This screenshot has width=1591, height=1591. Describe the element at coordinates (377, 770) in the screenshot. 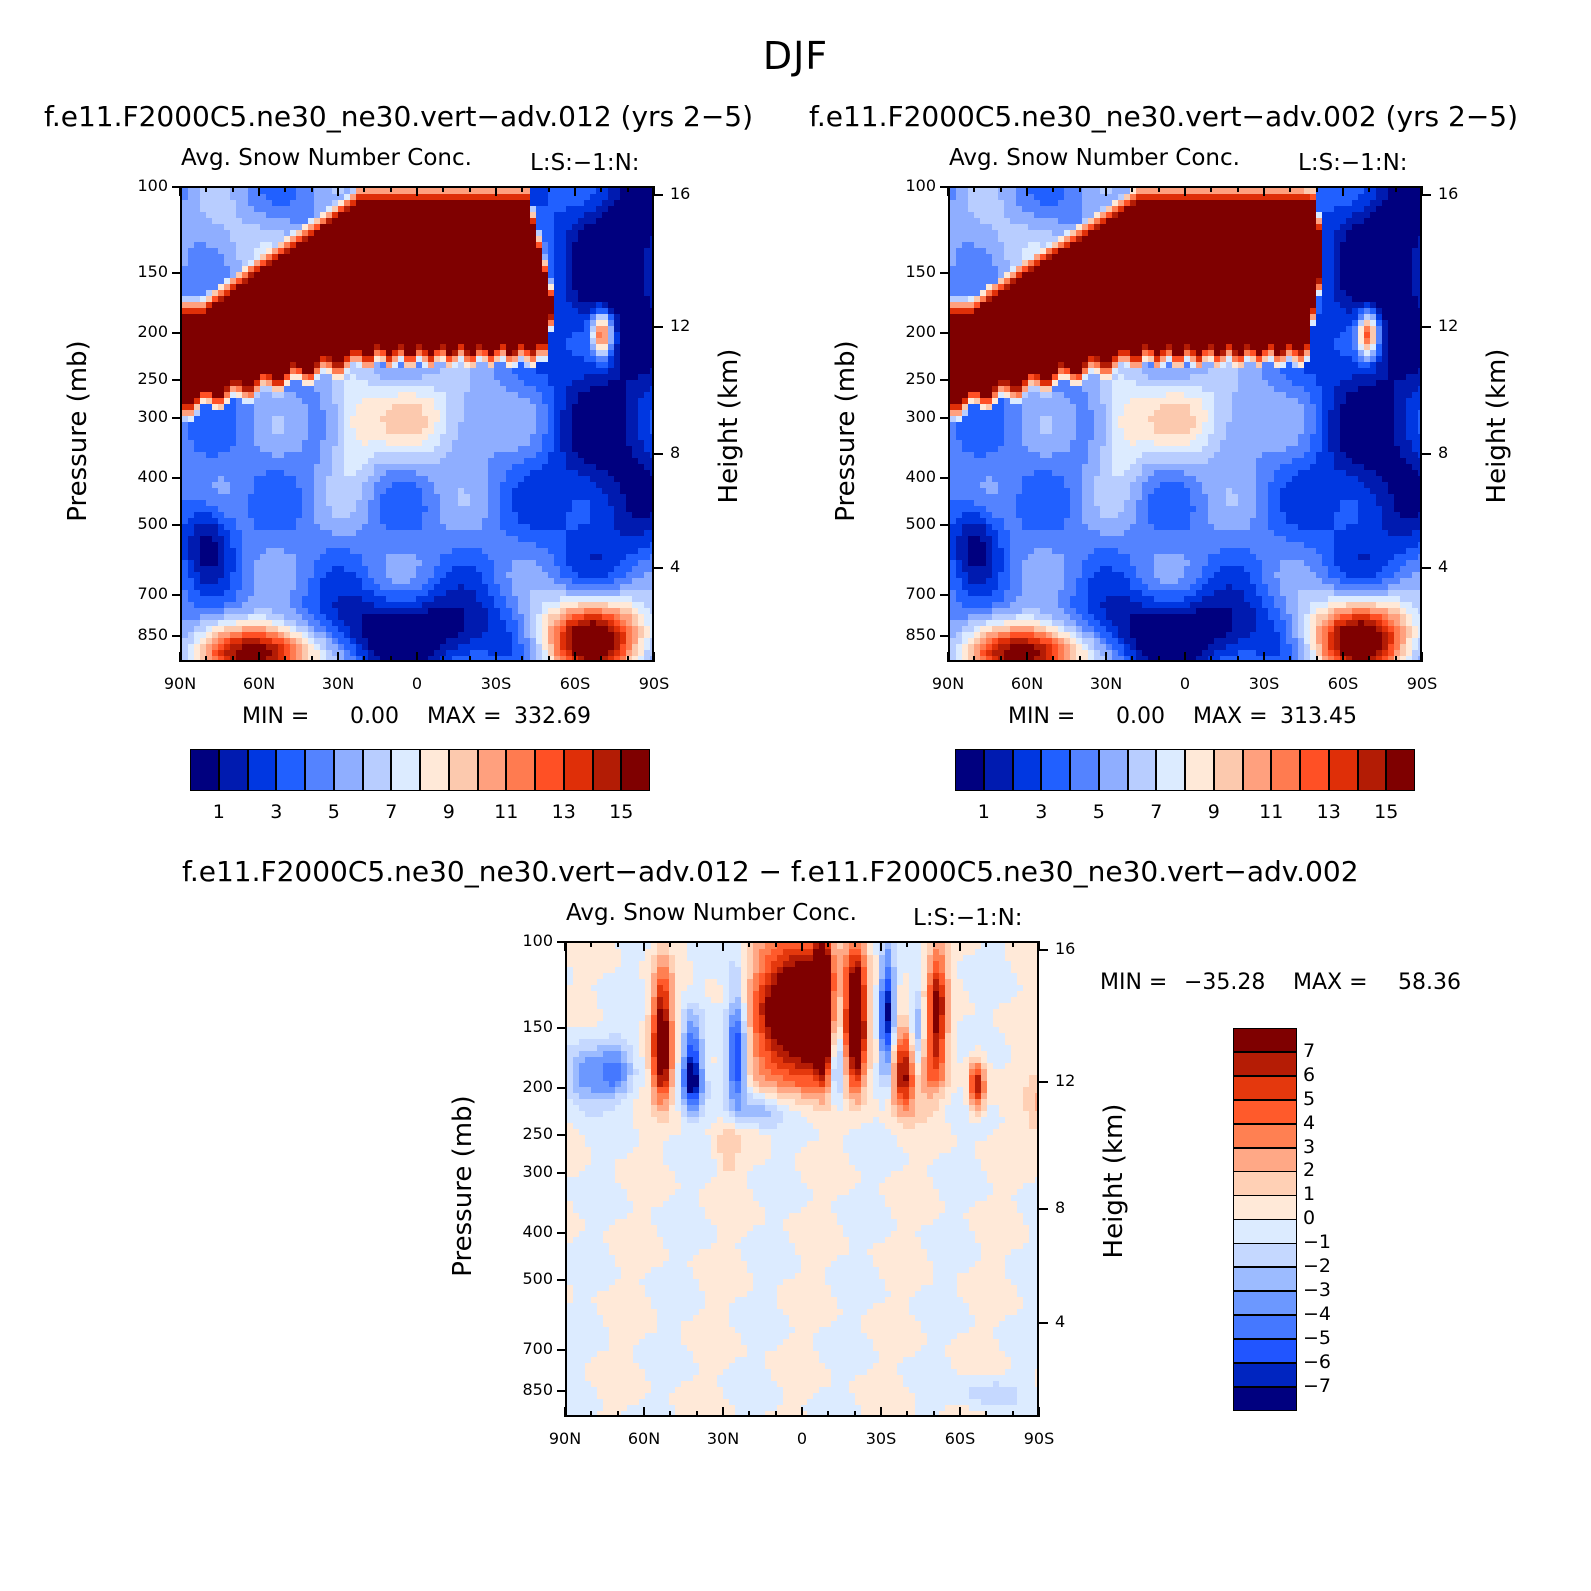

I see `panel-1-colorbar-box` at that location.